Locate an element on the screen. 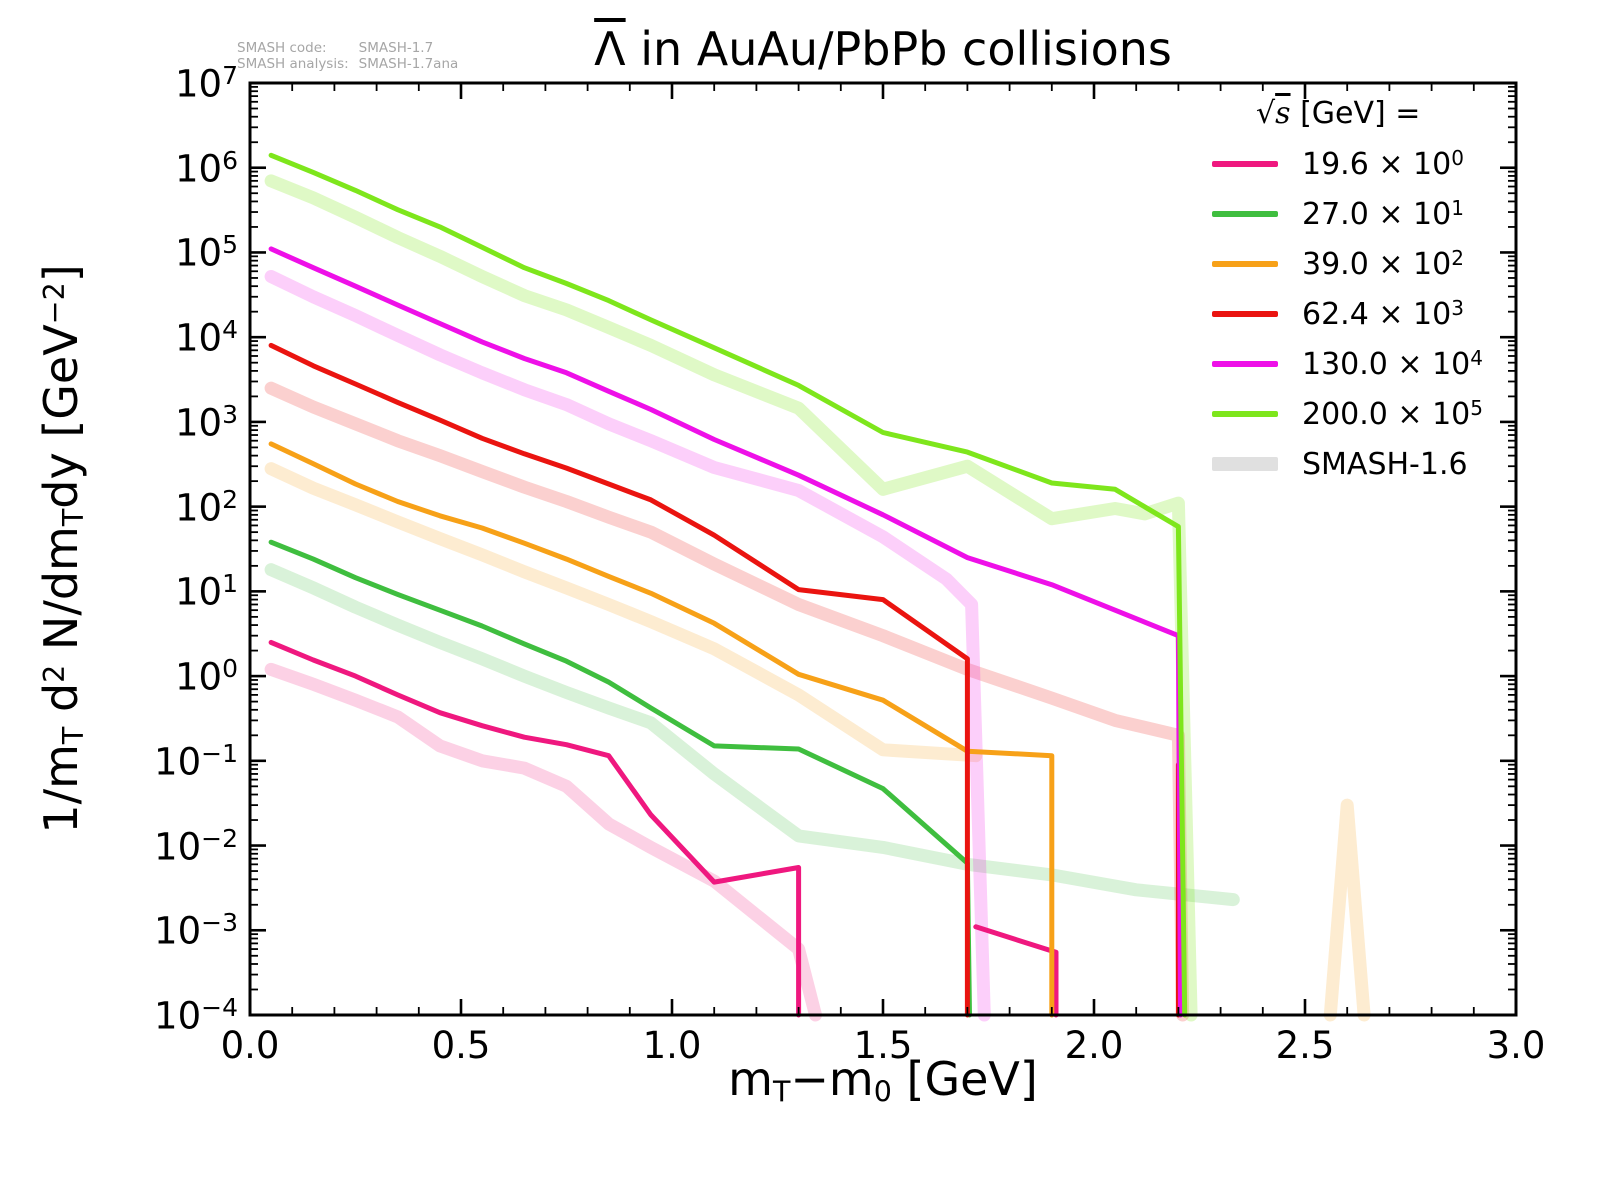  y-tick-label: 10⁻¹ is located at coordinates (196, 761).